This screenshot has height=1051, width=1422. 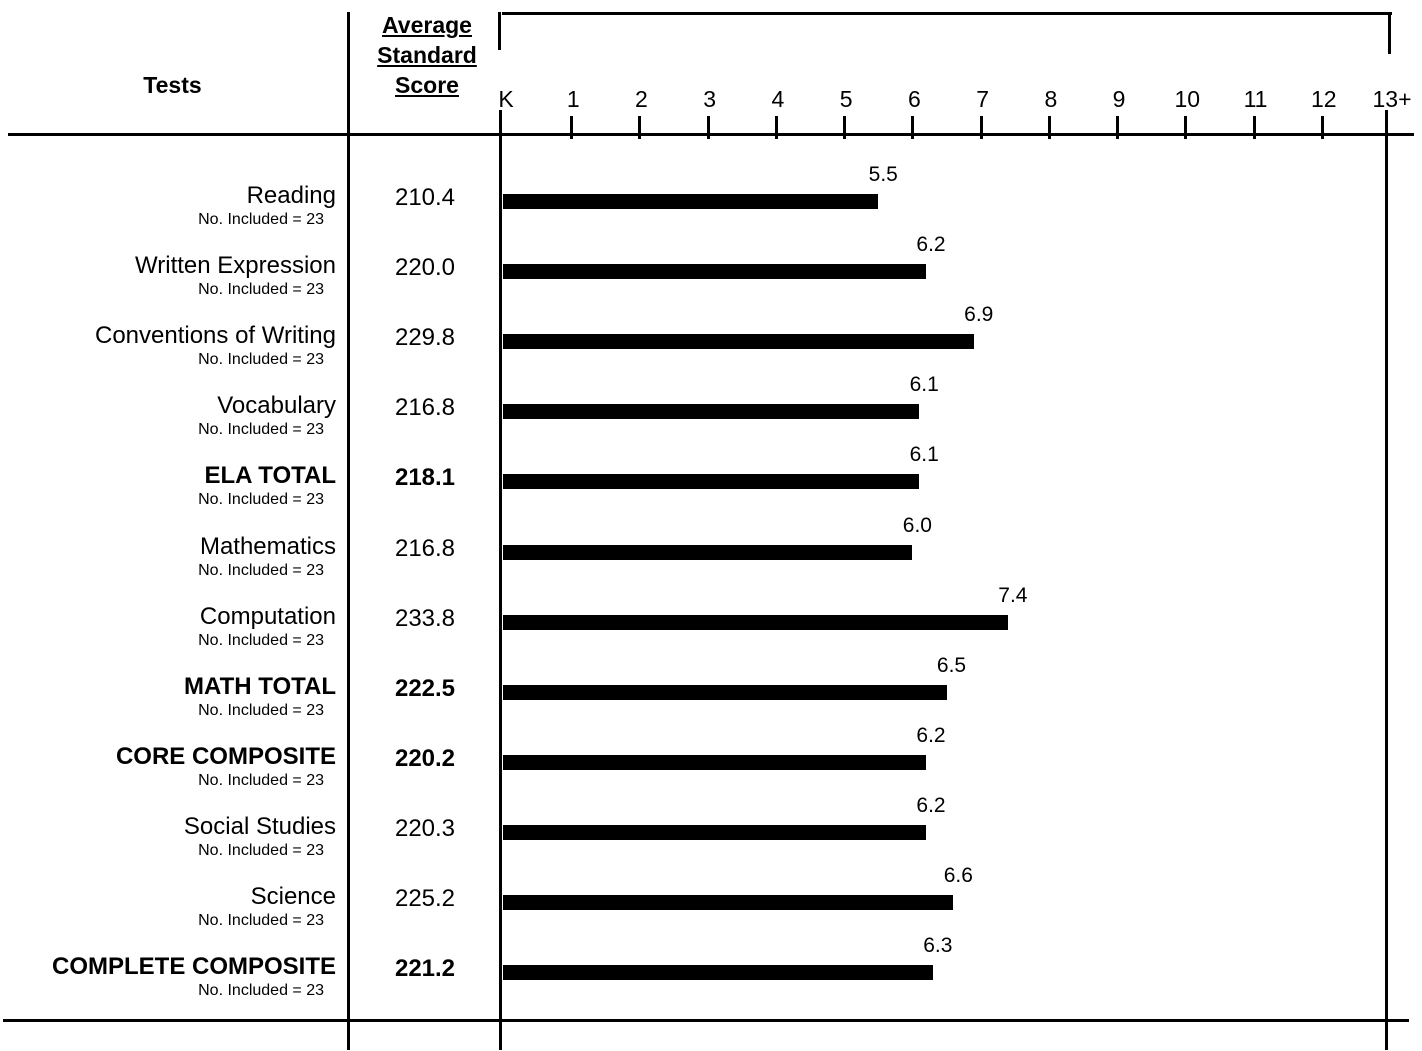 I want to click on test-row: Vocabulary No. Included = 23 216.8 6.1, so click(x=711, y=417).